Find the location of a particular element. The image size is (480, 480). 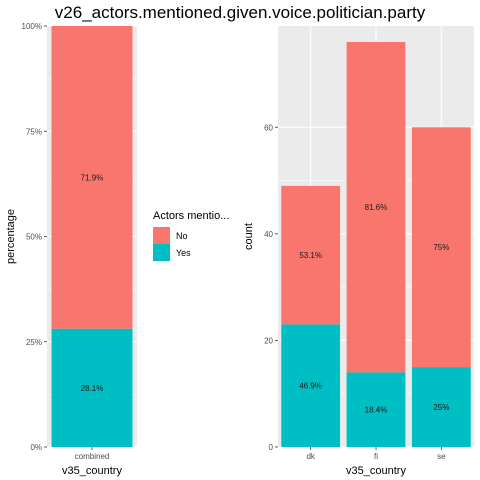

bar-label-no: 75% is located at coordinates (441, 247).